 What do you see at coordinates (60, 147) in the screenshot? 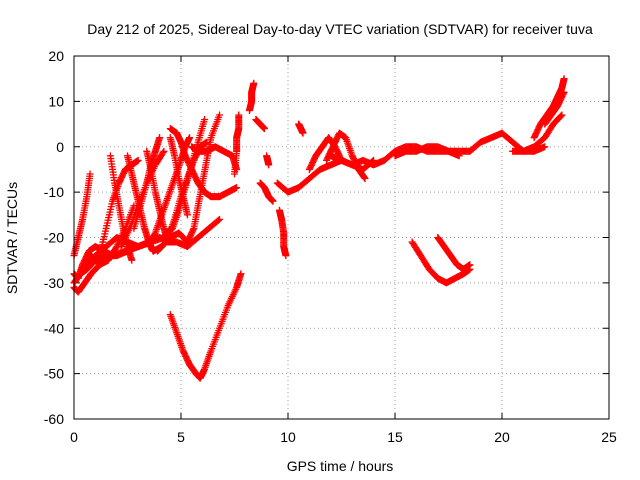
I see `y-tick-label: 0` at bounding box center [60, 147].